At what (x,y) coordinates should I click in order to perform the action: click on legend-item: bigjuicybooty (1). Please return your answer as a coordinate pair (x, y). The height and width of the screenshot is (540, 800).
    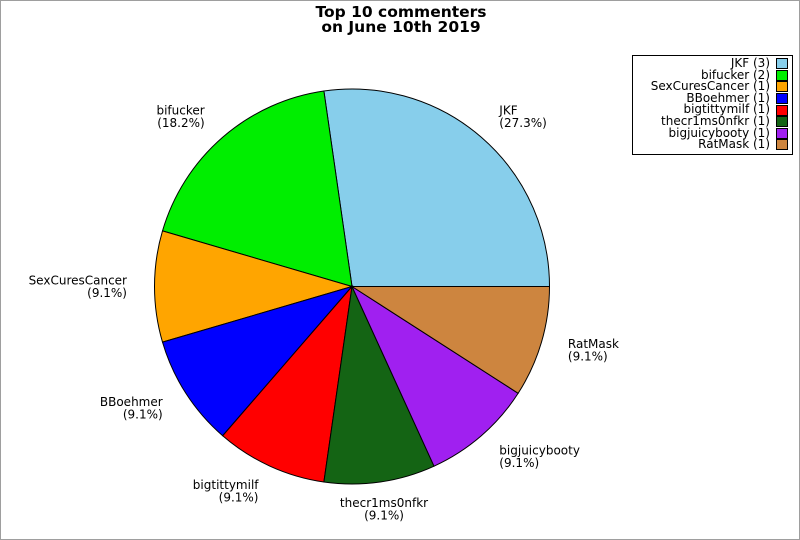
    Looking at the image, I should click on (712, 132).